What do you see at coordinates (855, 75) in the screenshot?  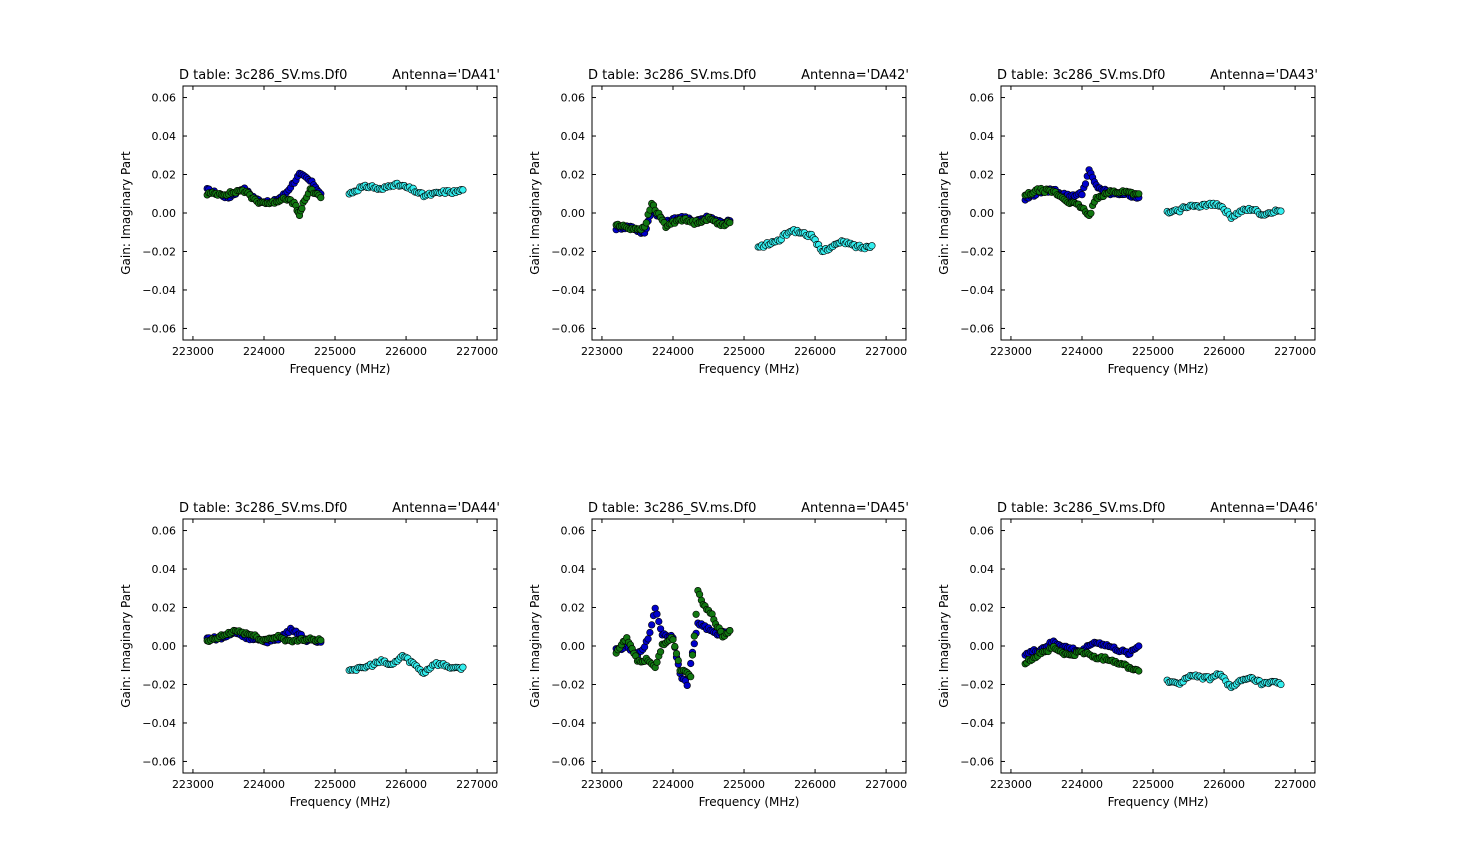 I see `panel-antenna: Antenna='DA42'` at bounding box center [855, 75].